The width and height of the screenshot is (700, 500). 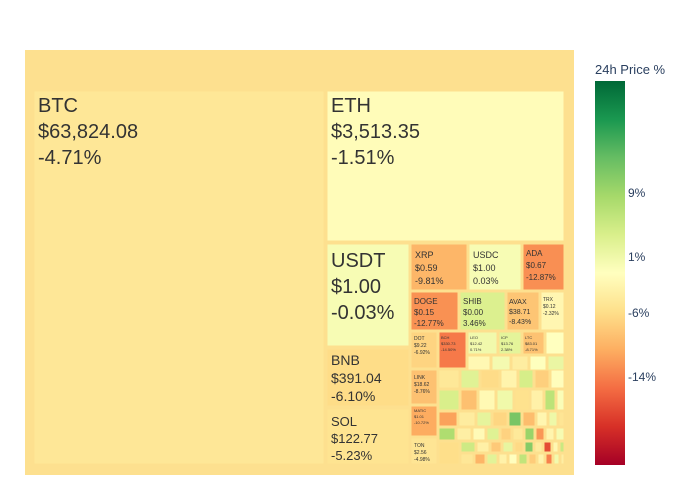 I want to click on tile-bnb, so click(x=368, y=377).